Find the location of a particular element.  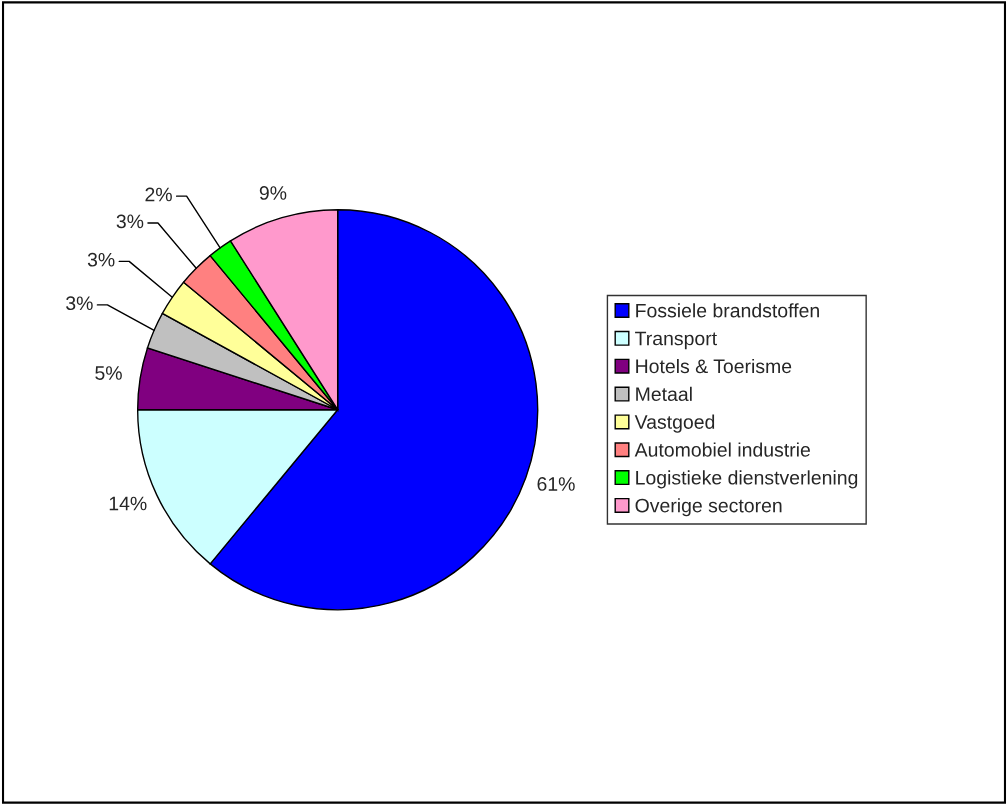

legend-label: Logistieke dienstverlening is located at coordinates (747, 479).